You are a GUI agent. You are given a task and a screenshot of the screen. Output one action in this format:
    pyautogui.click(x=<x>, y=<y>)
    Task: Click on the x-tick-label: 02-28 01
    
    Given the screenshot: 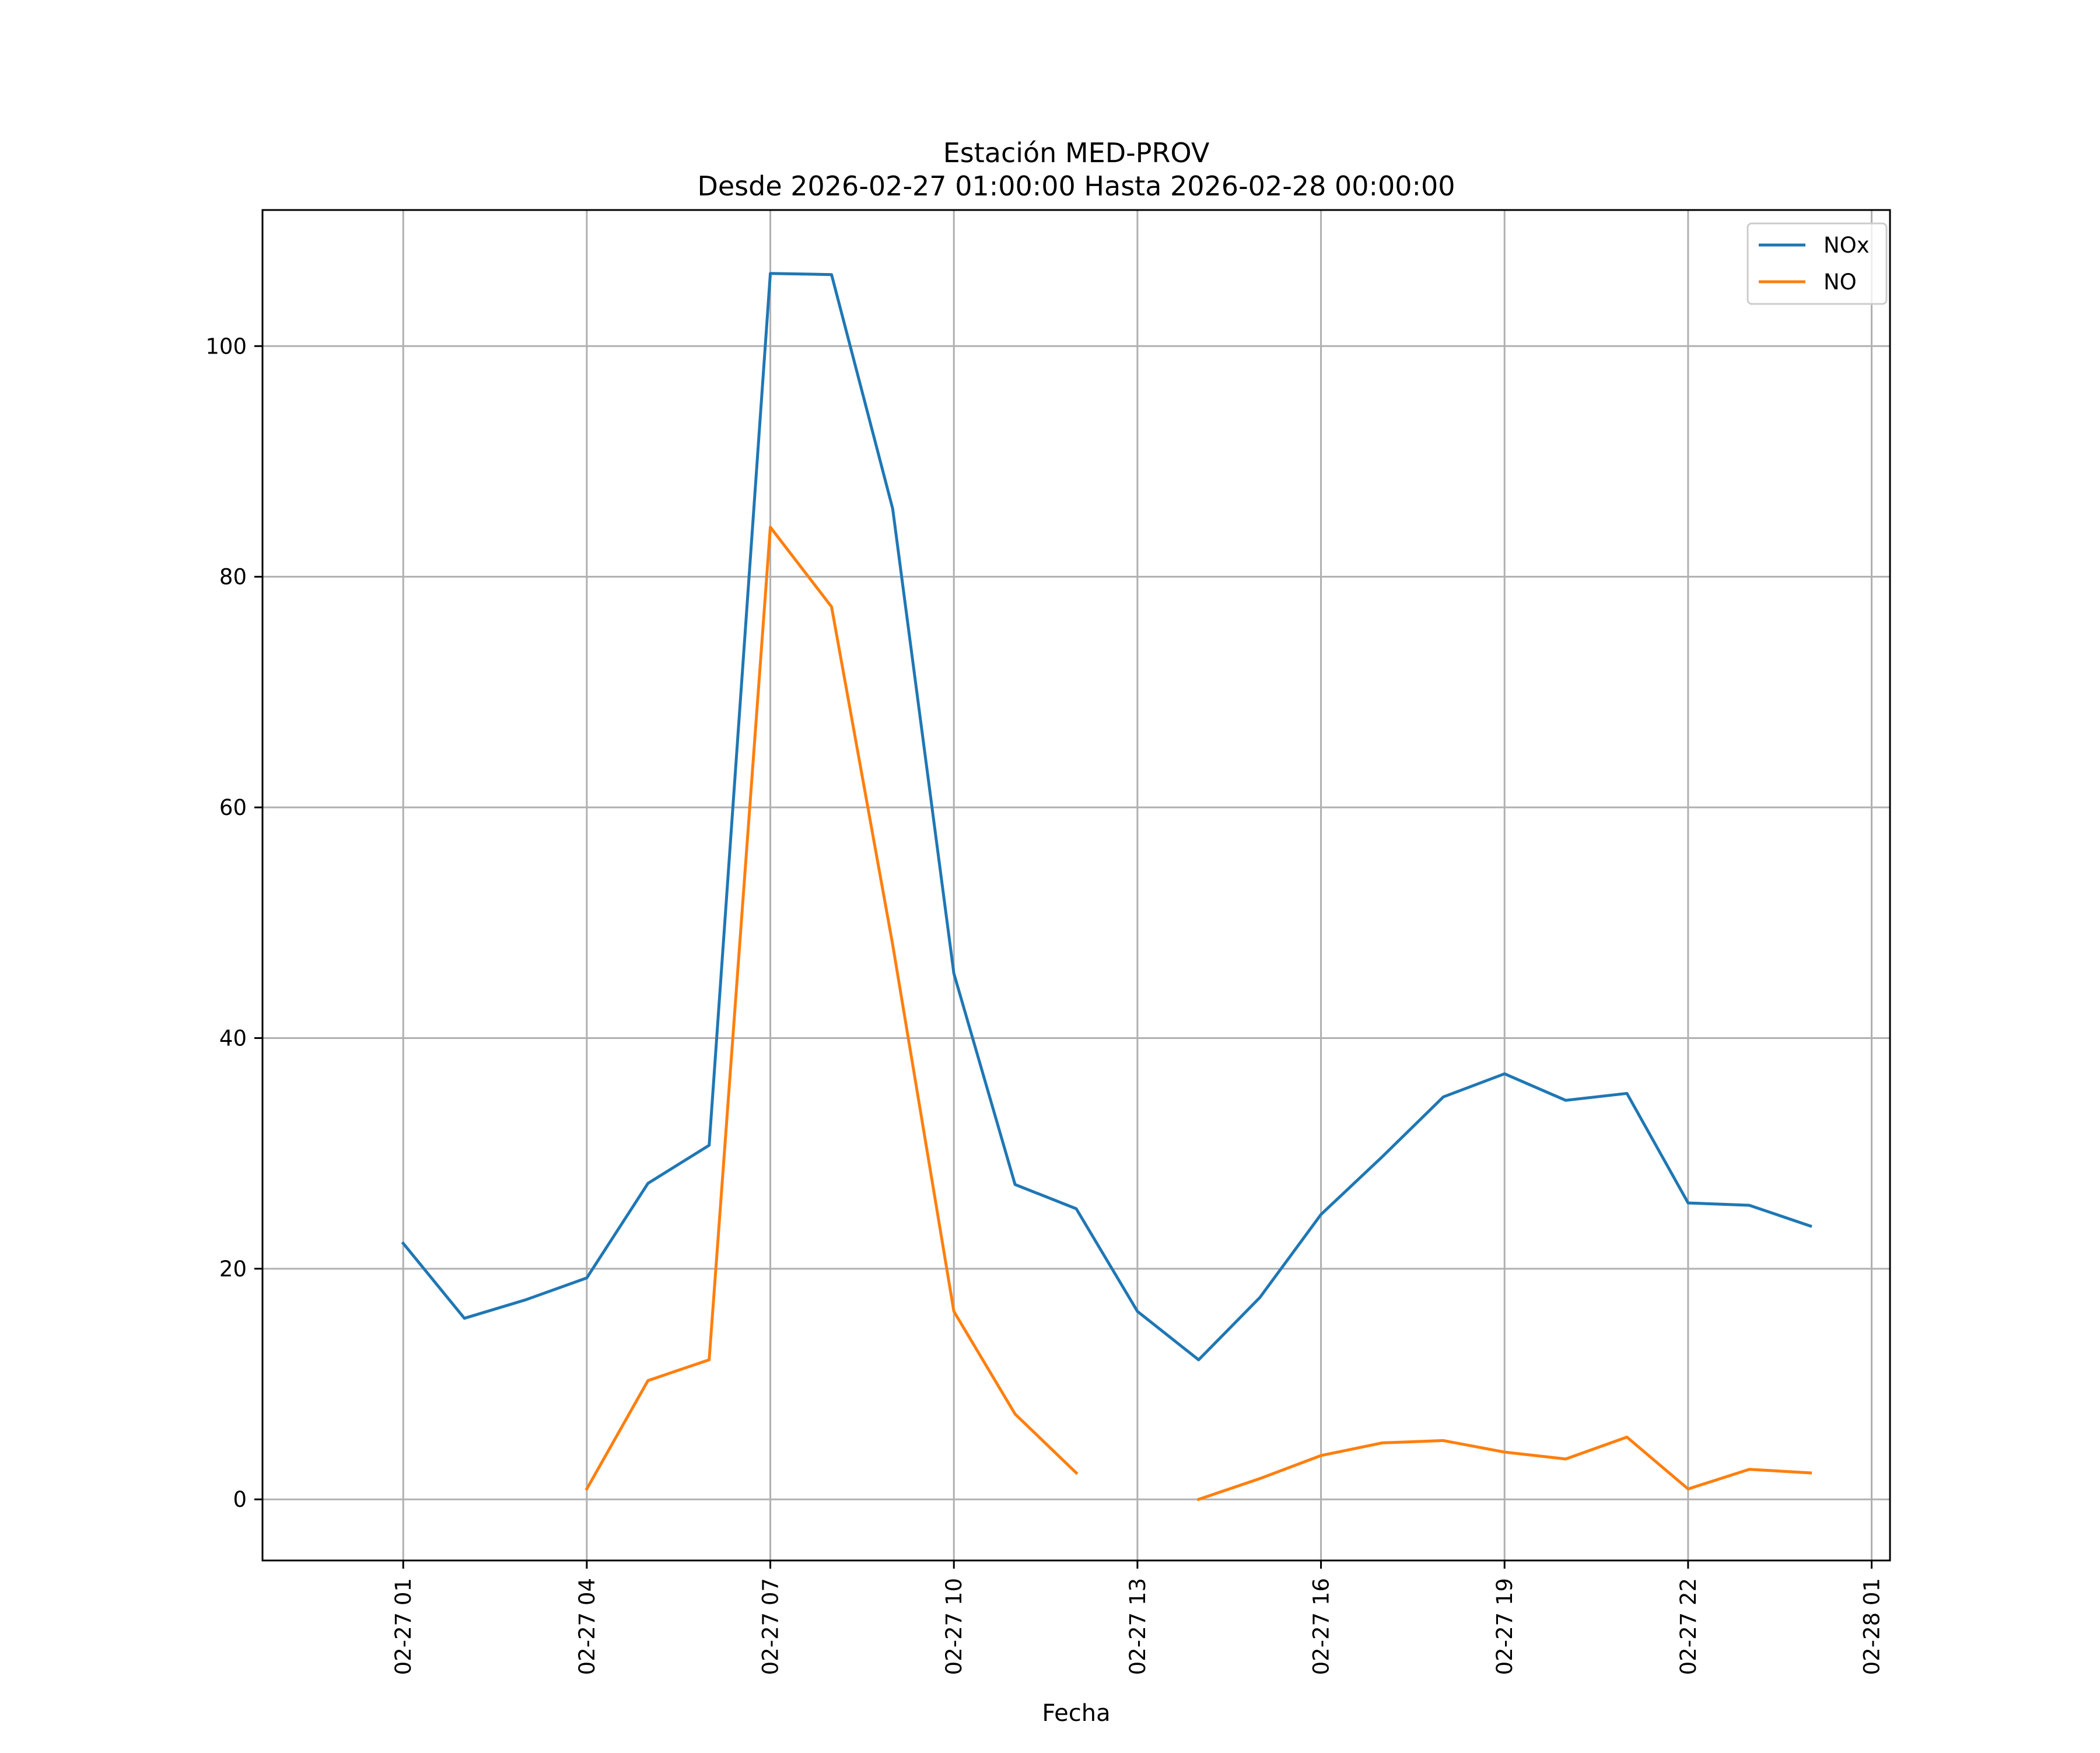 What is the action you would take?
    pyautogui.click(x=1873, y=1626)
    